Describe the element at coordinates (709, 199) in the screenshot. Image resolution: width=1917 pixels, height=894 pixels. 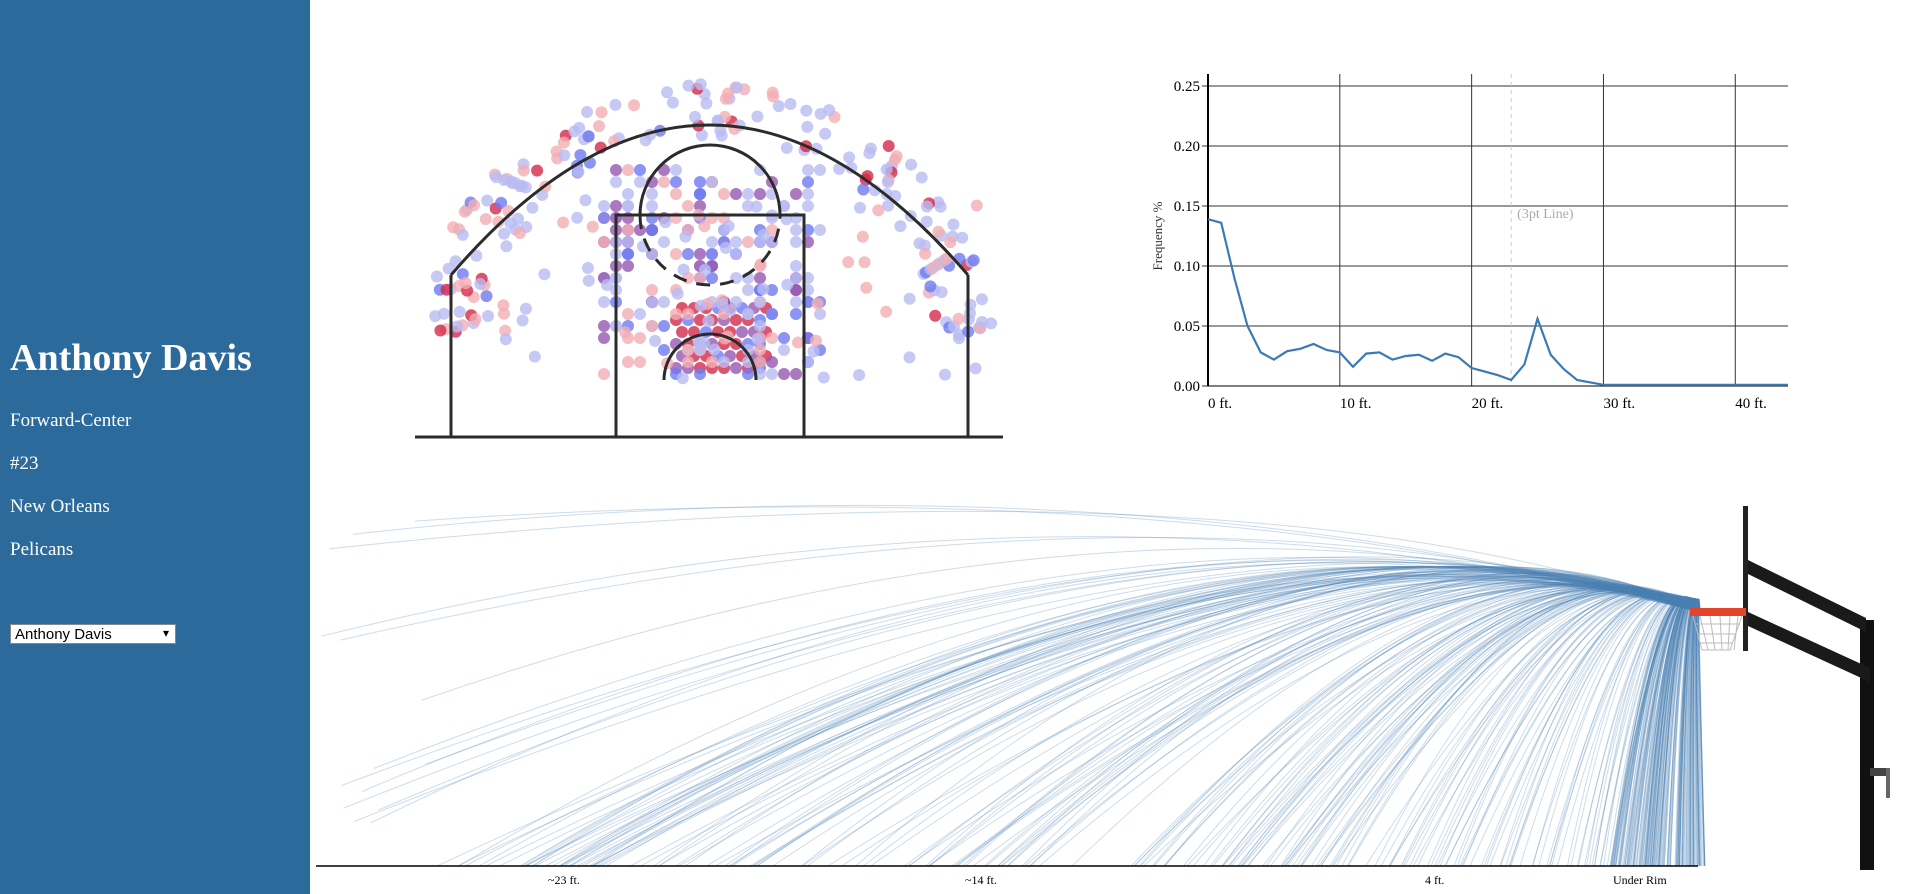
I see `three-point-arc` at that location.